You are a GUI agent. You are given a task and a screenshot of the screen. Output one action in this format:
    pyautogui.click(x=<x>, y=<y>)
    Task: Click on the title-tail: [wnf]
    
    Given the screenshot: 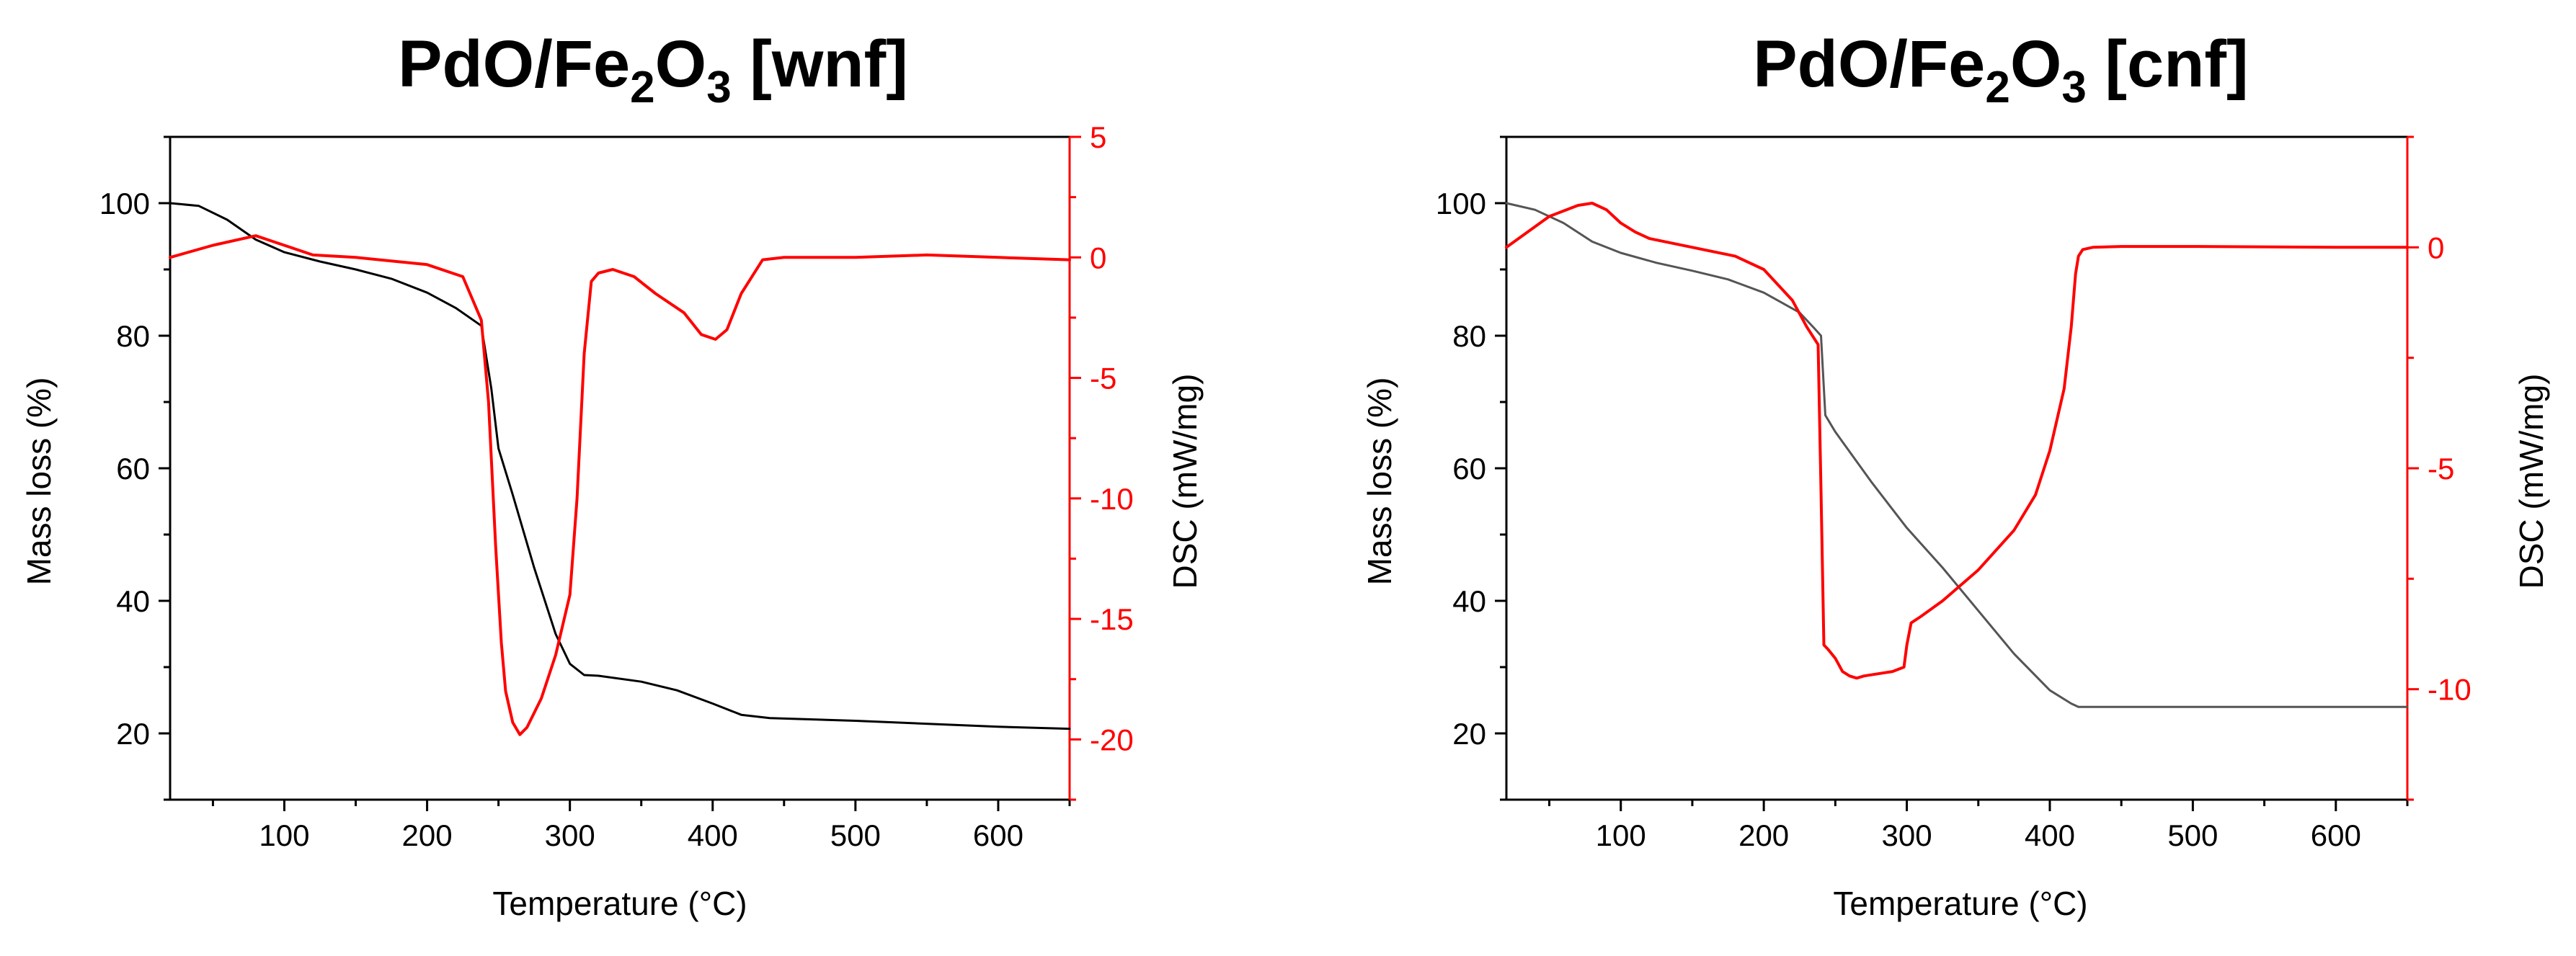 What is the action you would take?
    pyautogui.click(x=820, y=64)
    